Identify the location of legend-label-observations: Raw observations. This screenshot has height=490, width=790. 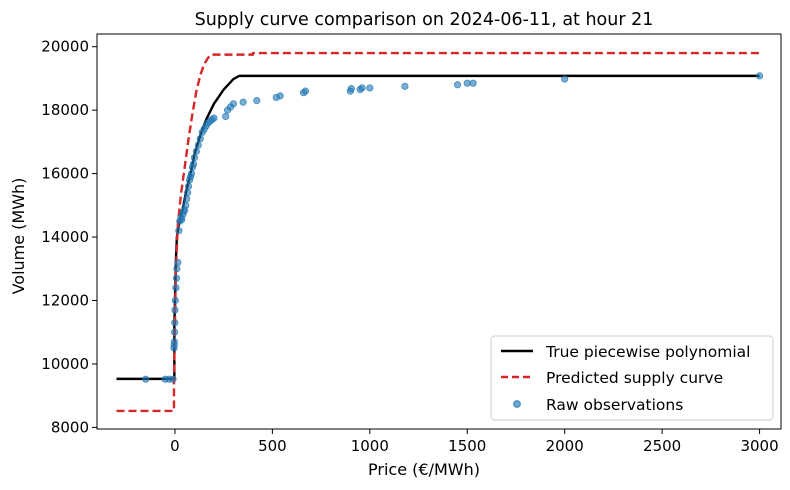
(614, 405).